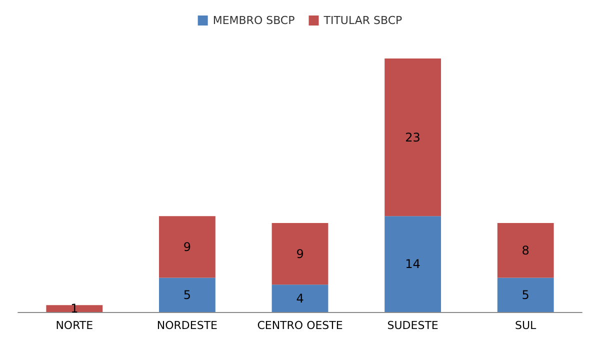  Describe the element at coordinates (300, 325) in the screenshot. I see `x-tick-label: CENTRO OESTE` at that location.